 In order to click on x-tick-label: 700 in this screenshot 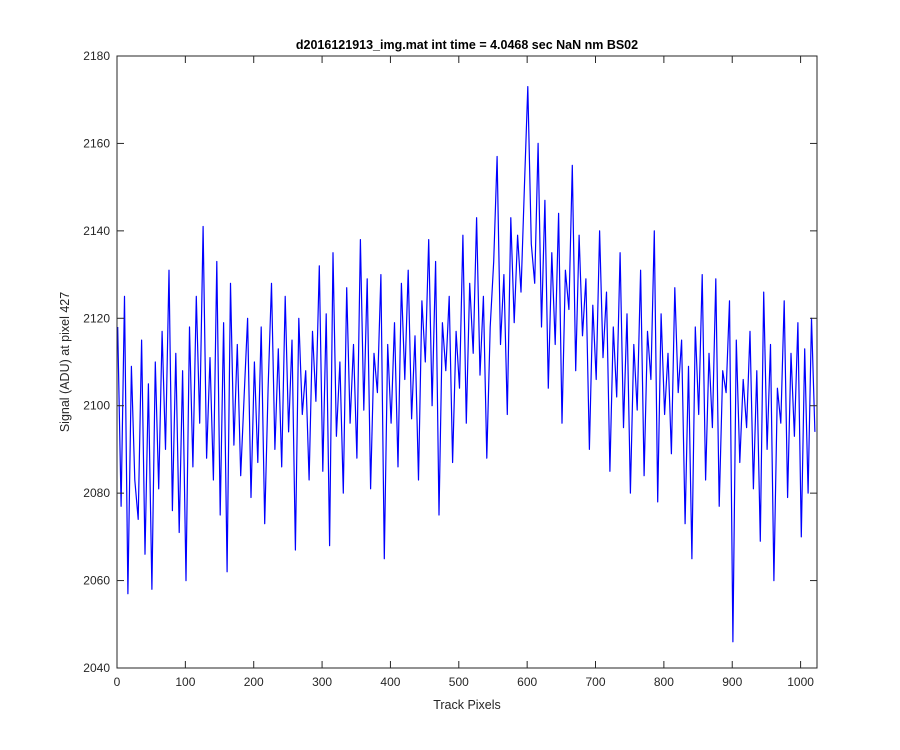, I will do `click(596, 682)`.